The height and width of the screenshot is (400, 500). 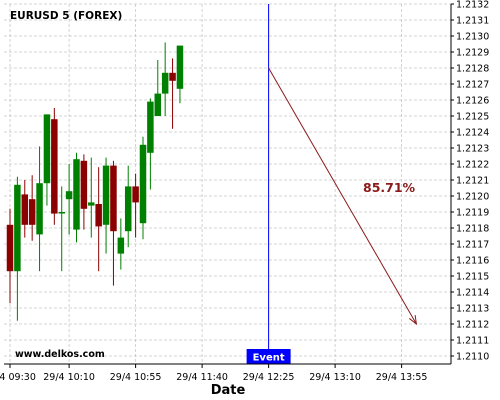 I want to click on y-tick-label: 1.2124, so click(x=472, y=133).